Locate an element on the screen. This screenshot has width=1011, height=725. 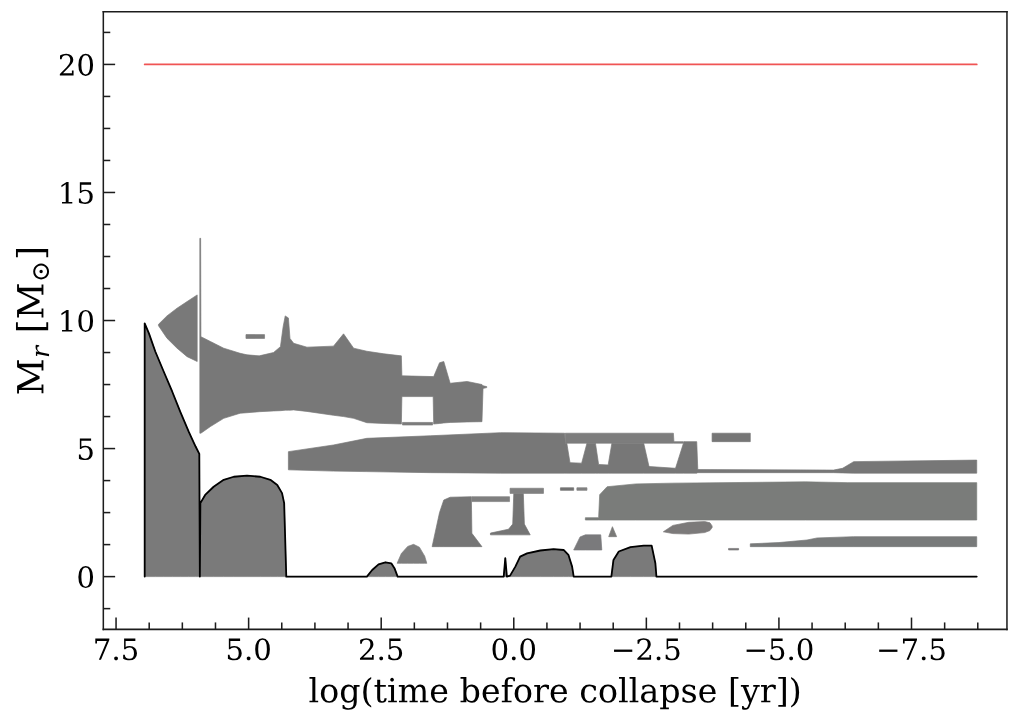
y-tick-label: 0 is located at coordinates (86, 577).